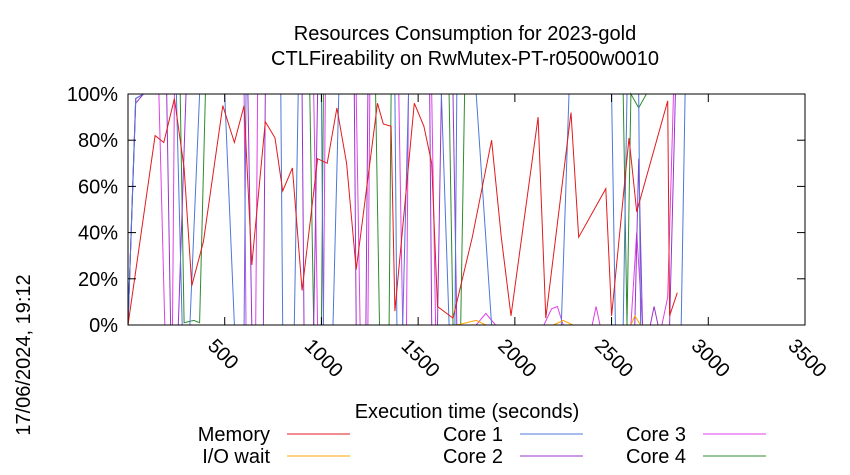 This screenshot has width=850, height=475. Describe the element at coordinates (473, 457) in the screenshot. I see `legend-label-core-2: Core 2` at that location.